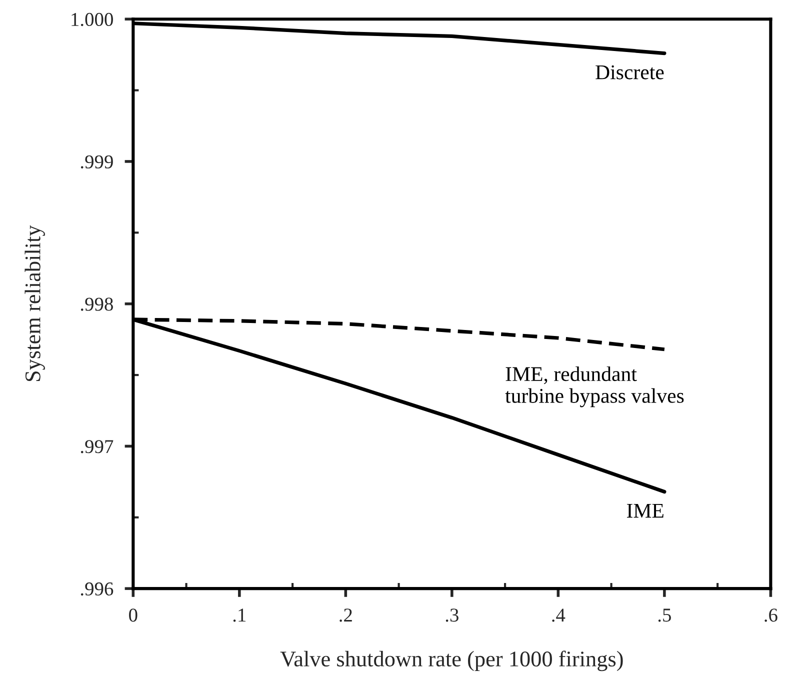 The width and height of the screenshot is (807, 682). What do you see at coordinates (559, 615) in the screenshot?
I see `x-tick-label: .4` at bounding box center [559, 615].